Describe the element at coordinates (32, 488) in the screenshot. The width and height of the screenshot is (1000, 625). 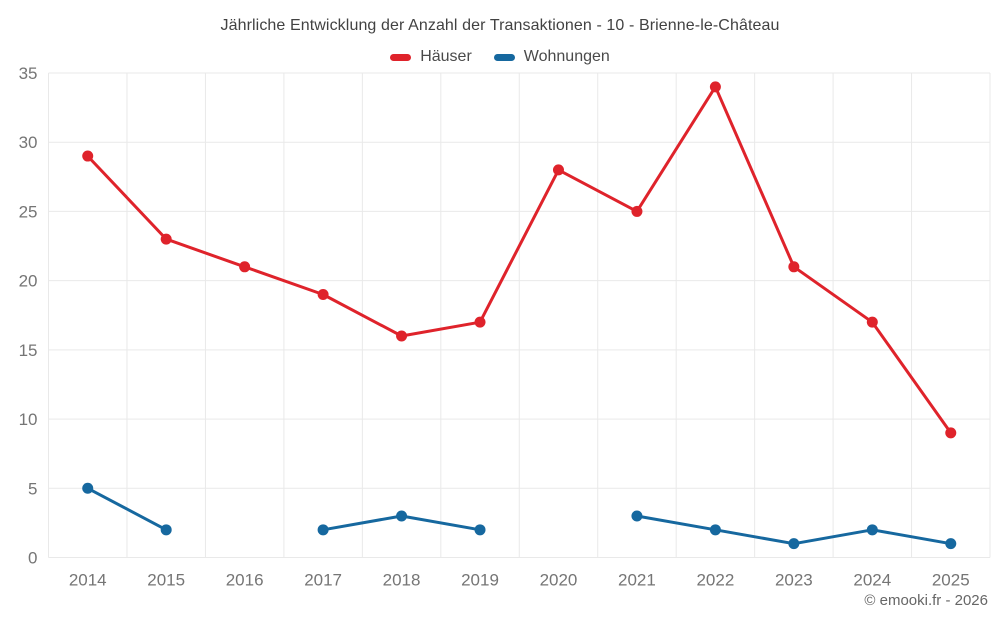
I see `y-axis-tick-label: 5` at that location.